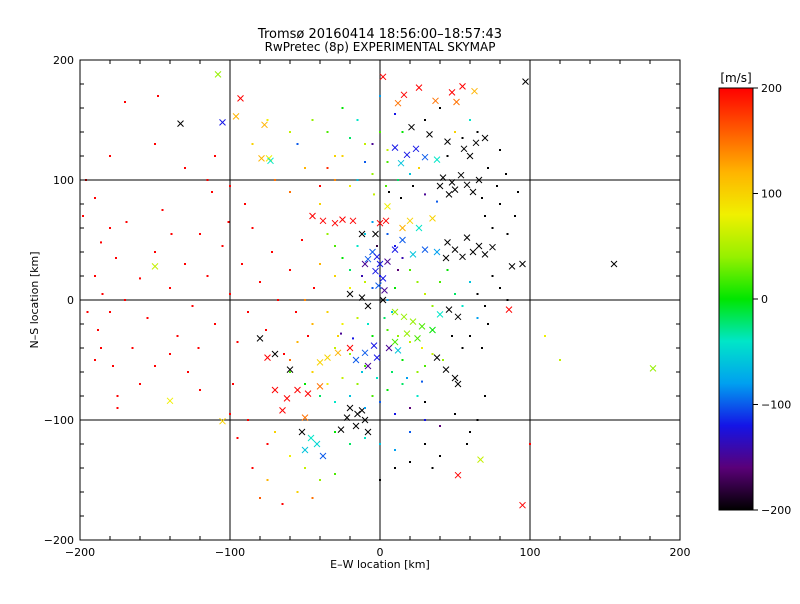  I want to click on colorbar-tick-label: 200, so click(771, 88).